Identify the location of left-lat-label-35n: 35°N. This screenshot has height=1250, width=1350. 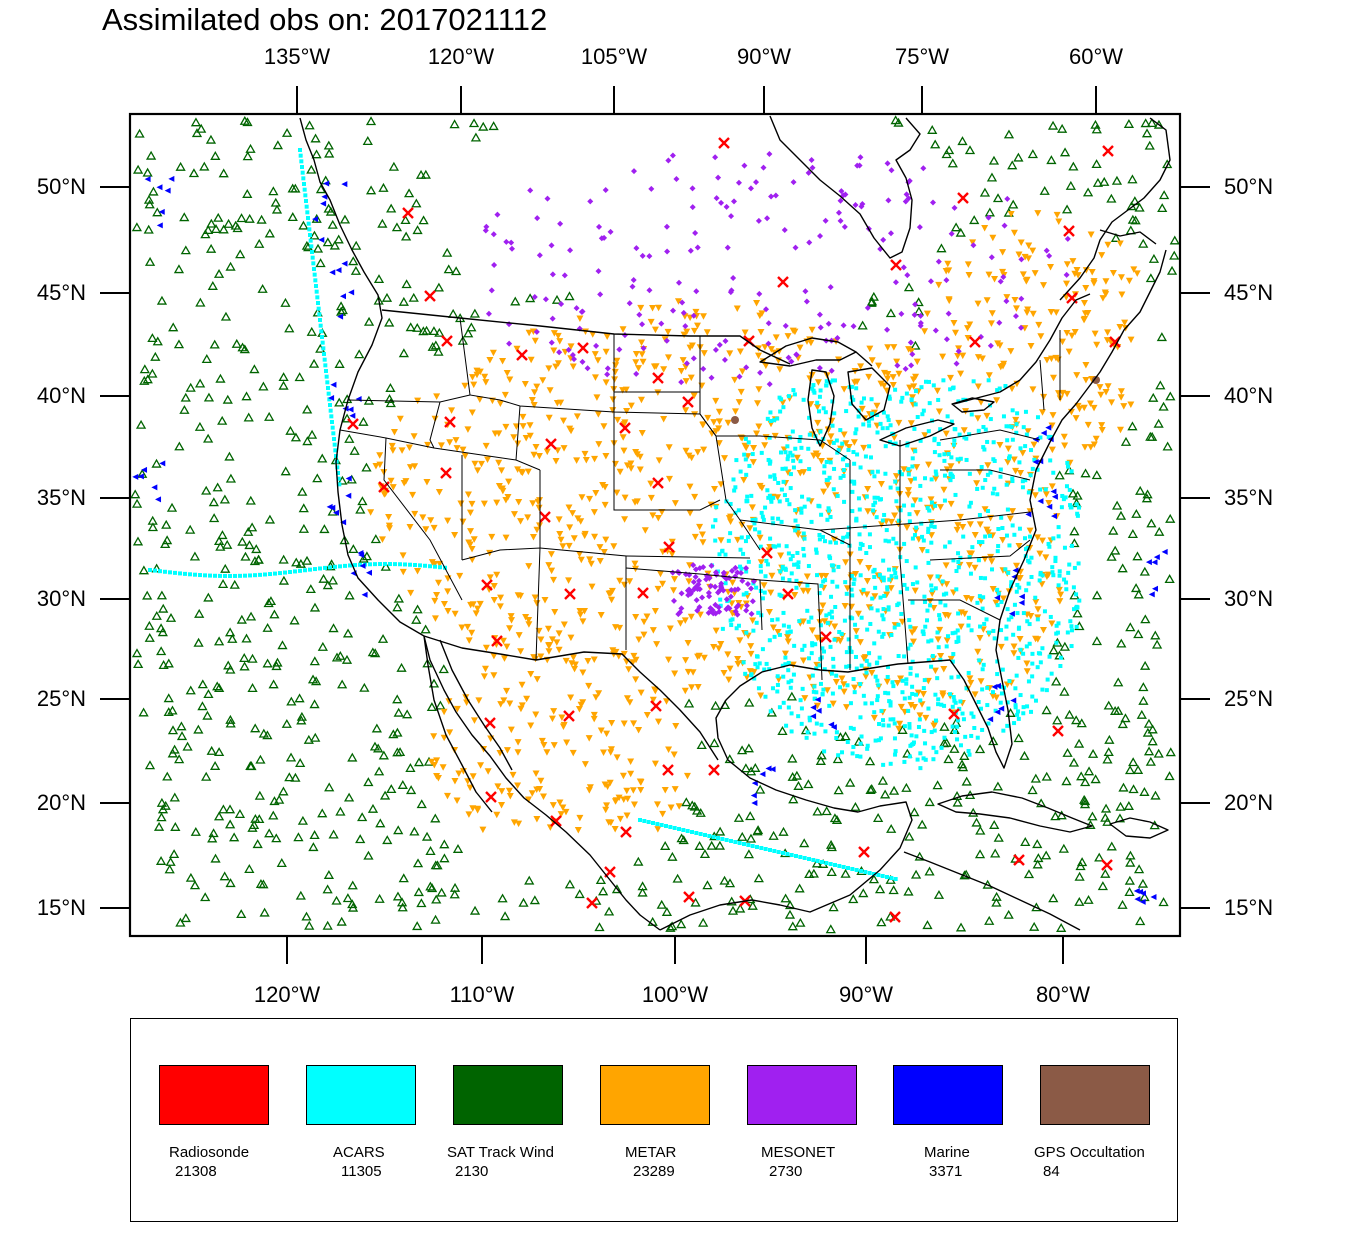
(61, 497).